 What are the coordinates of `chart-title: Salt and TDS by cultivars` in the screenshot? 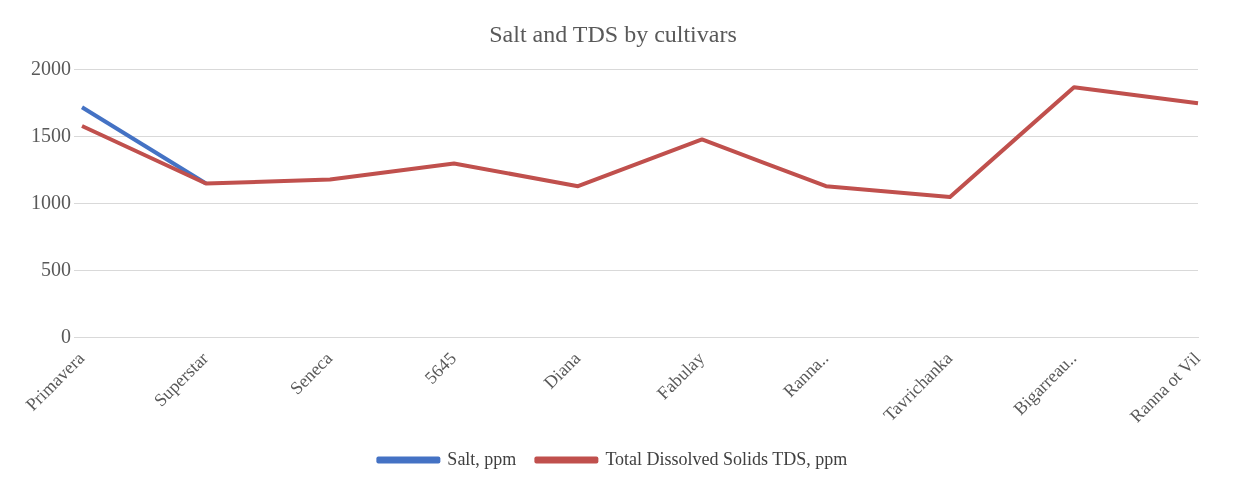 It's located at (613, 33).